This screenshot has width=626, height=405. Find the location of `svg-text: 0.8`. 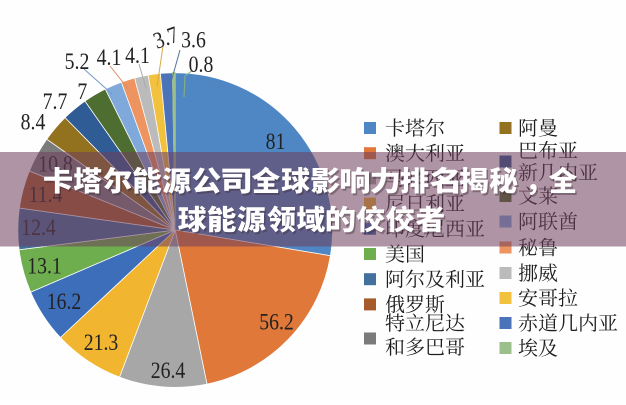

svg-text: 0.8 is located at coordinates (201, 64).